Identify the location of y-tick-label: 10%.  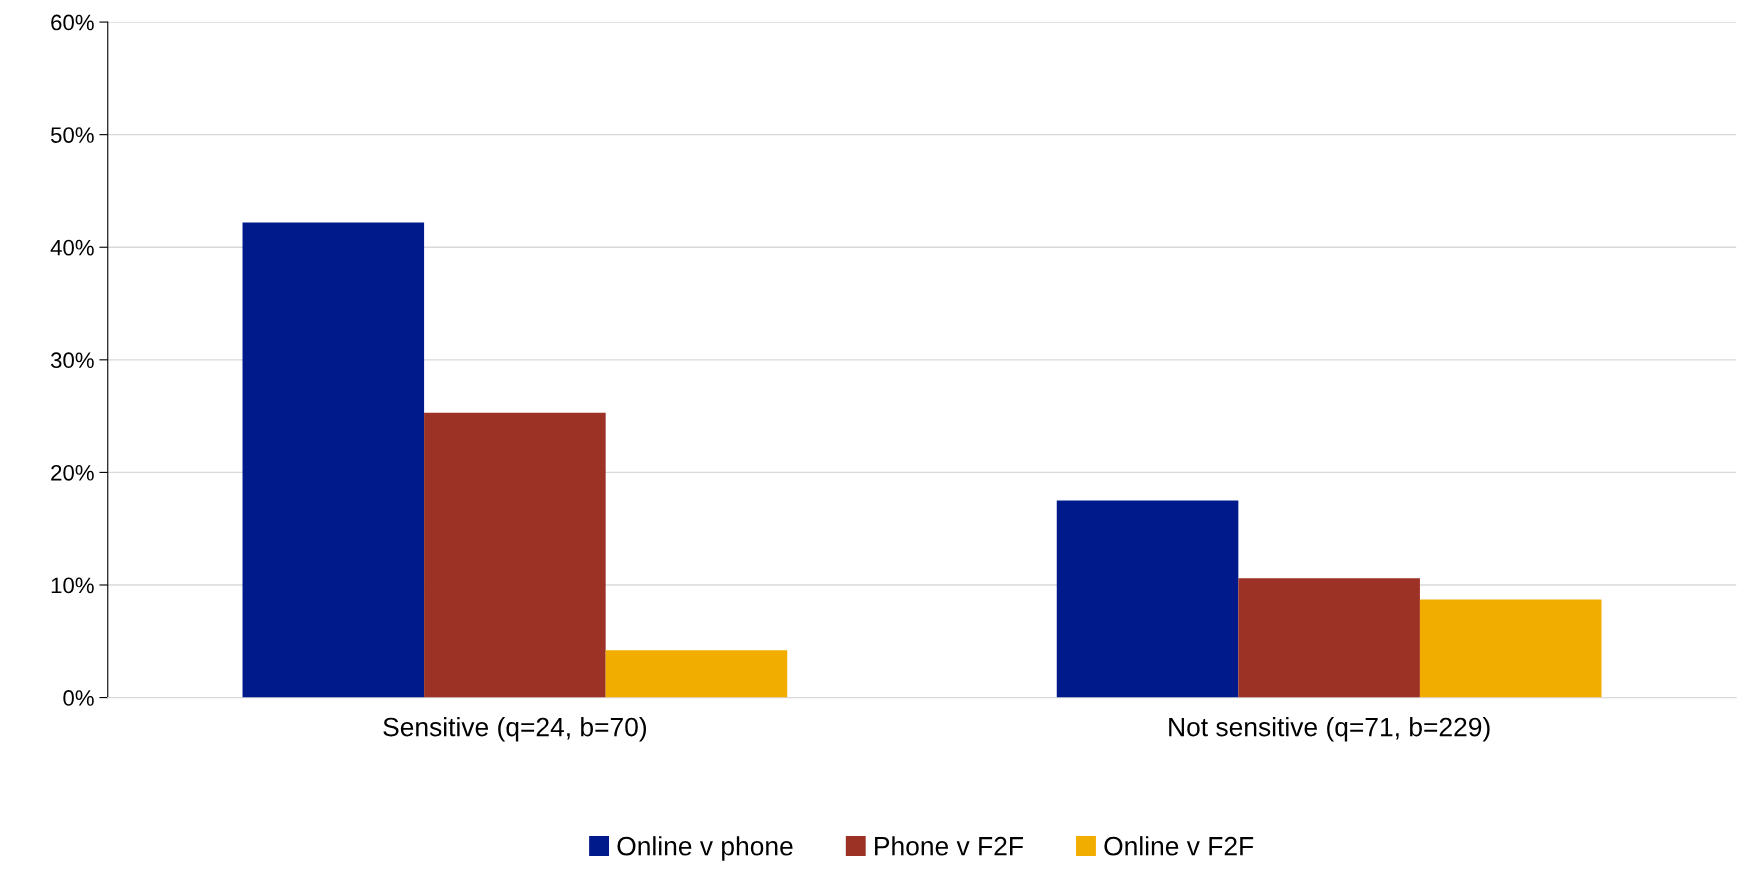
(72, 585).